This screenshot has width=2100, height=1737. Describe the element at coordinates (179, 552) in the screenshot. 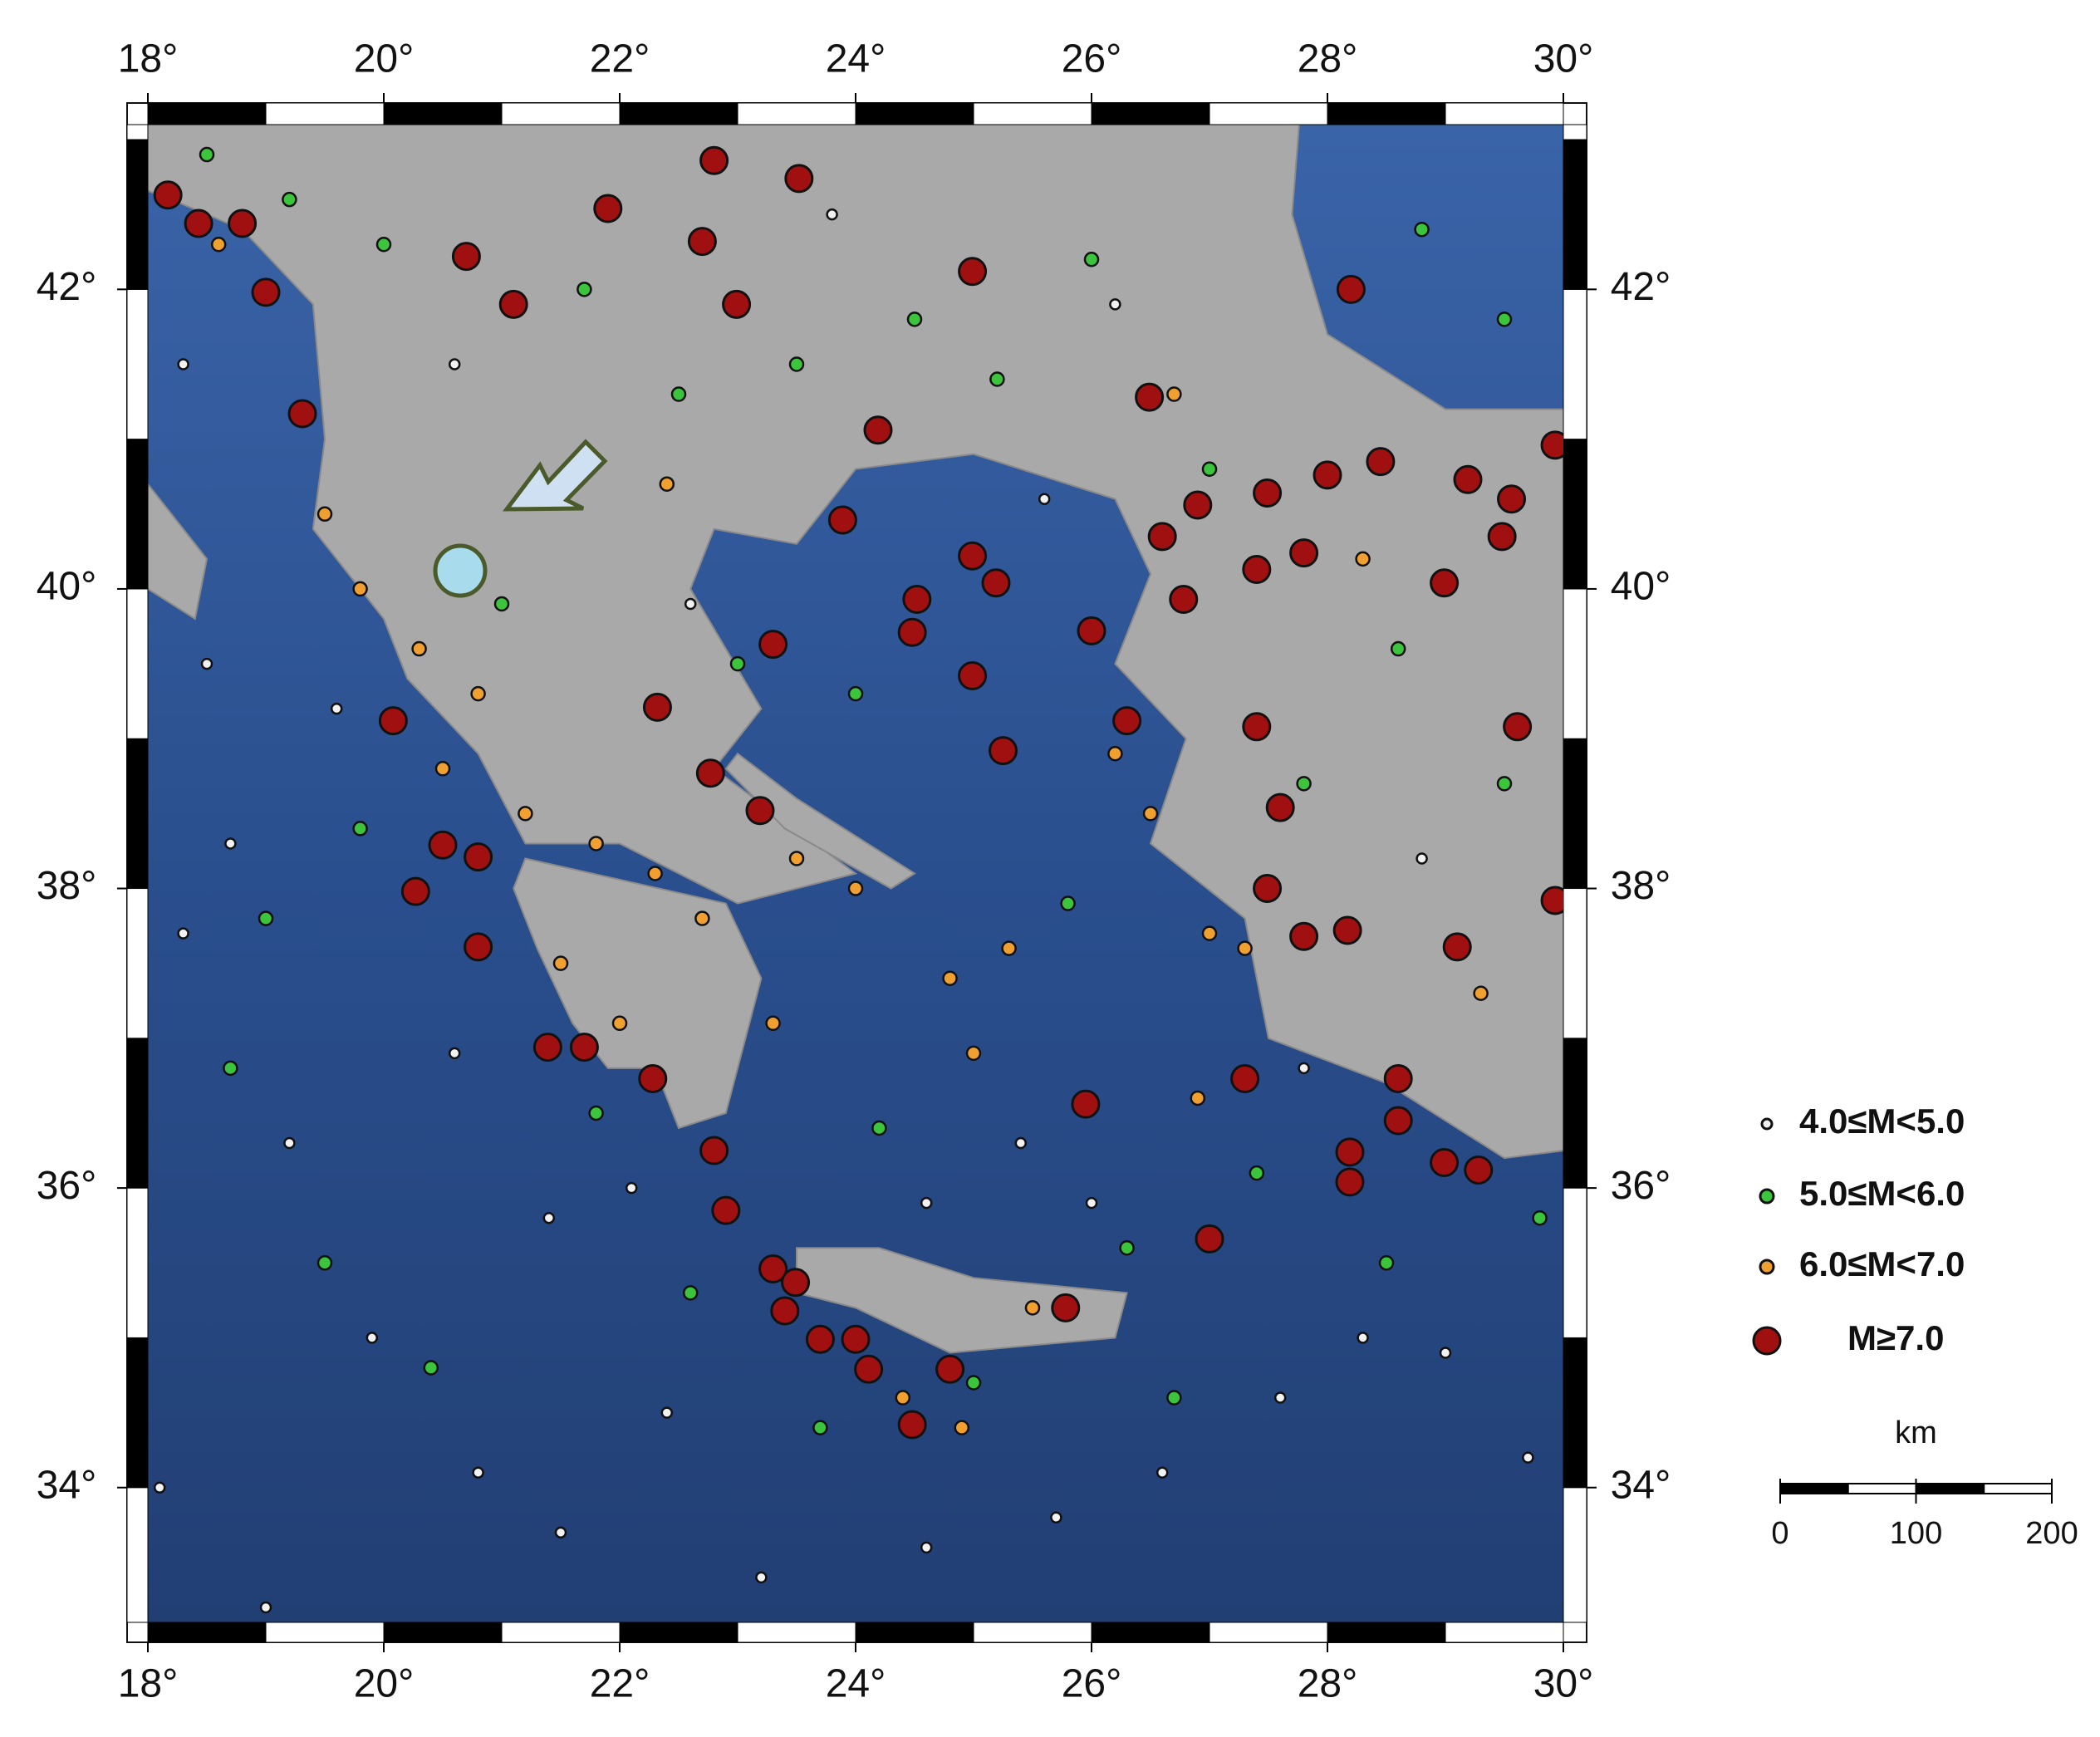

I see `landmass` at that location.